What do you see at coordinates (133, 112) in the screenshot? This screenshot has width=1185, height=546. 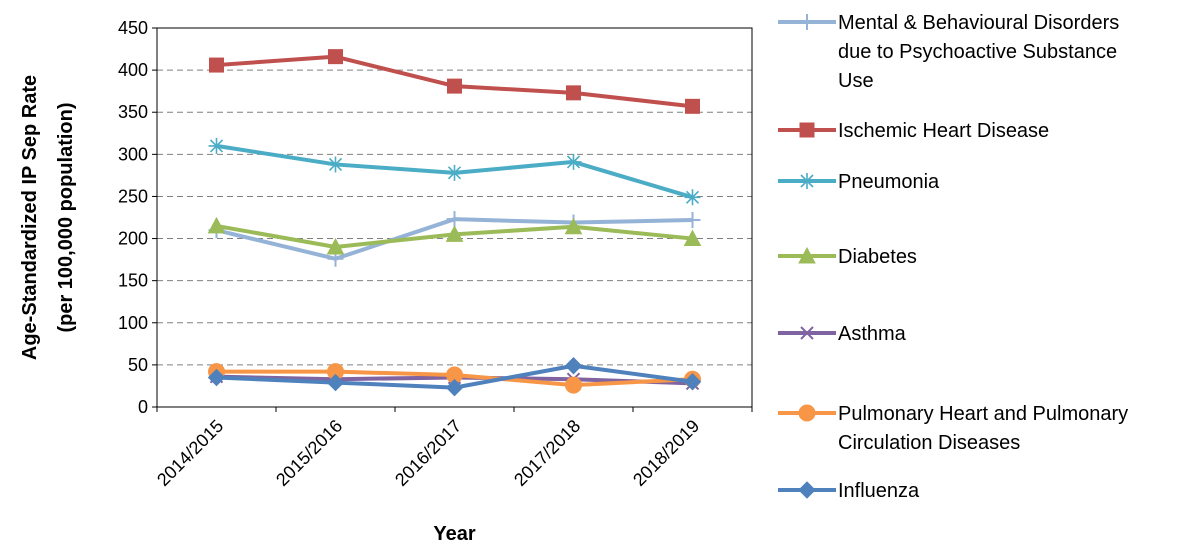 I see `y-tick-label: 350` at bounding box center [133, 112].